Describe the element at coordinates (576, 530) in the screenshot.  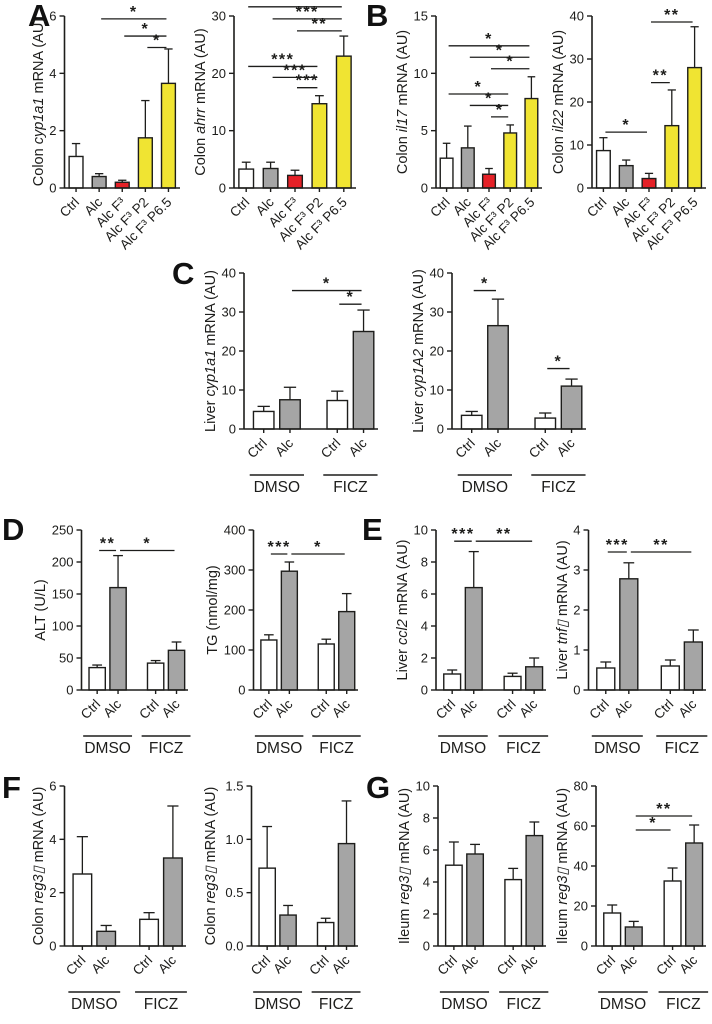
I see `y-tick-label: 4` at that location.